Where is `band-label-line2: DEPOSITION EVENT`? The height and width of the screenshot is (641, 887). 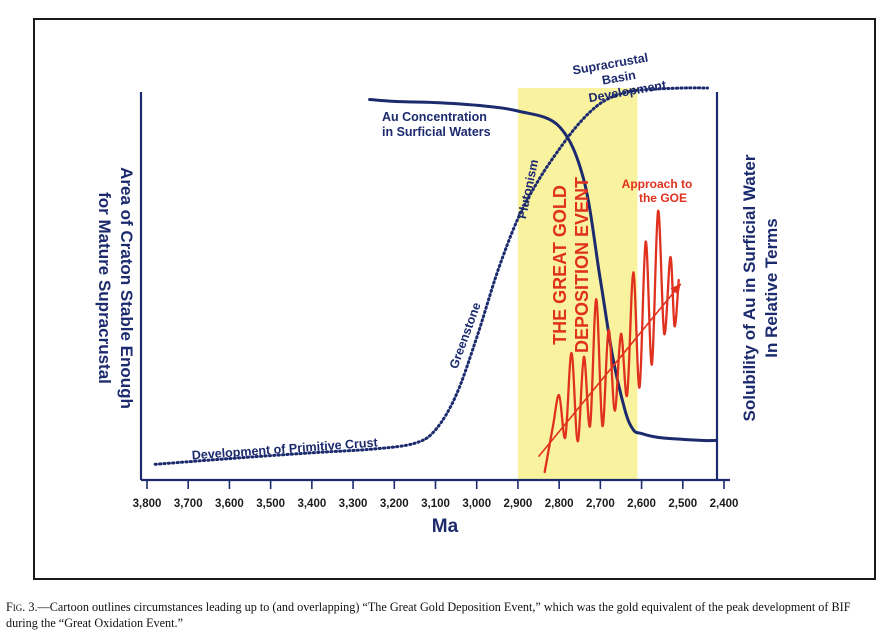
band-label-line2: DEPOSITION EVENT is located at coordinates (582, 265).